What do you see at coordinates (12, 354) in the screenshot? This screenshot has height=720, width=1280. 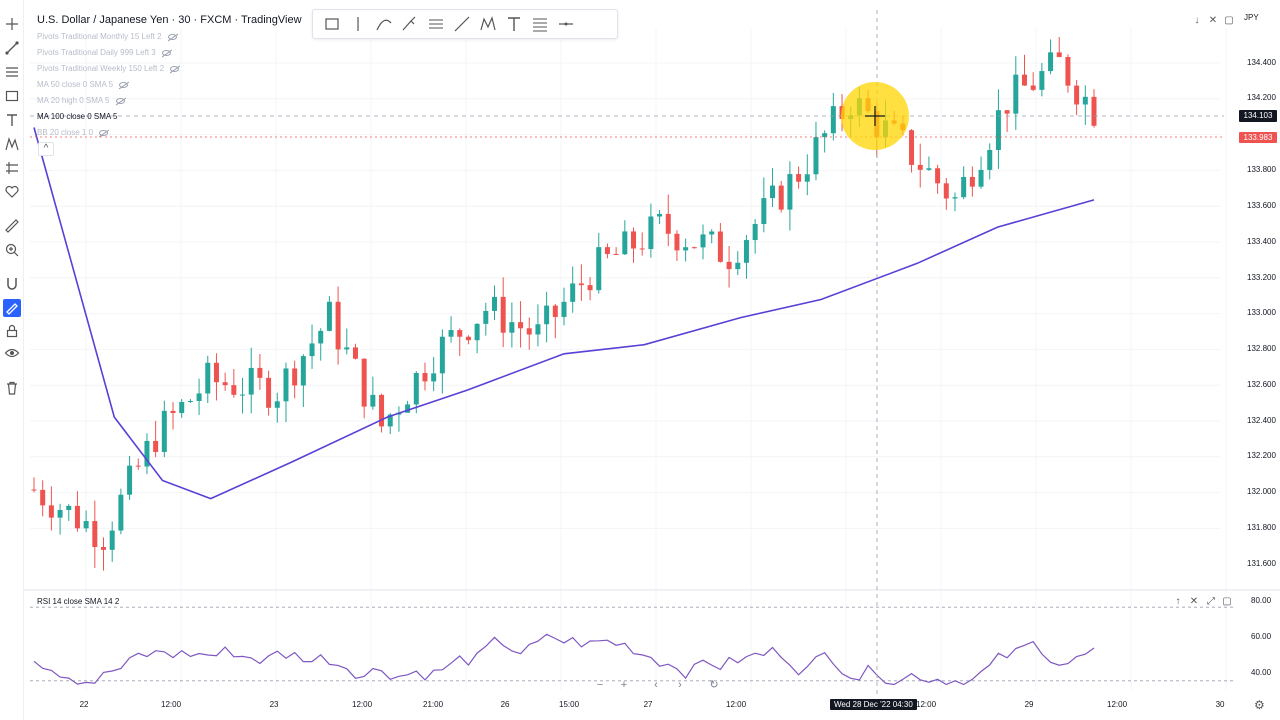 I see `eye-icon` at bounding box center [12, 354].